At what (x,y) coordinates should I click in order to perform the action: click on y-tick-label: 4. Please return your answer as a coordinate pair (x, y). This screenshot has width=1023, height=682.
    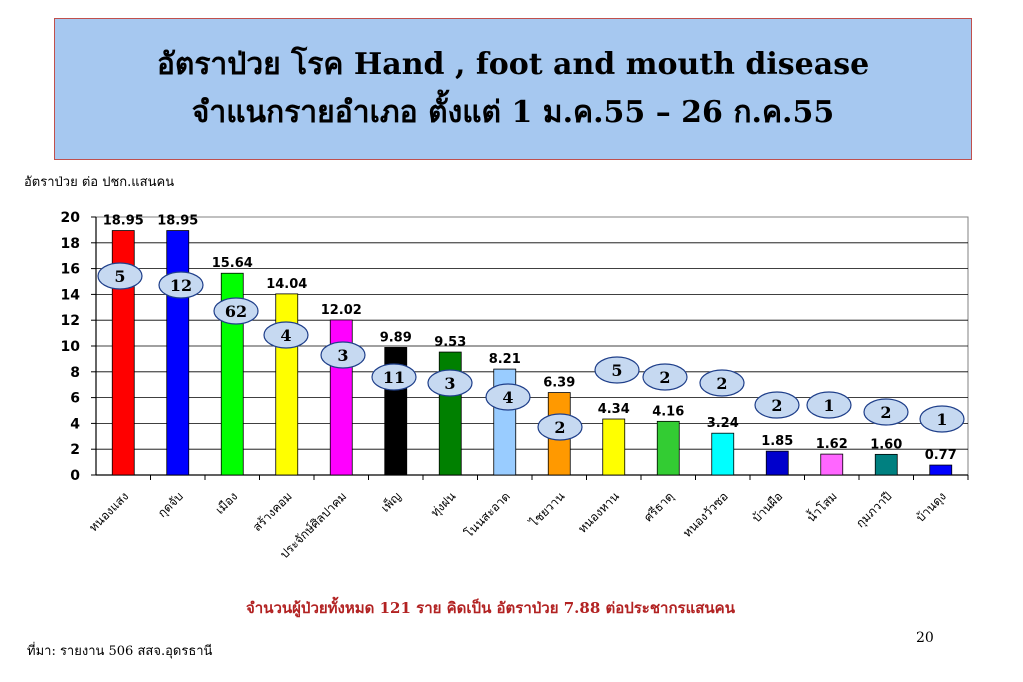
    Looking at the image, I should click on (75, 424).